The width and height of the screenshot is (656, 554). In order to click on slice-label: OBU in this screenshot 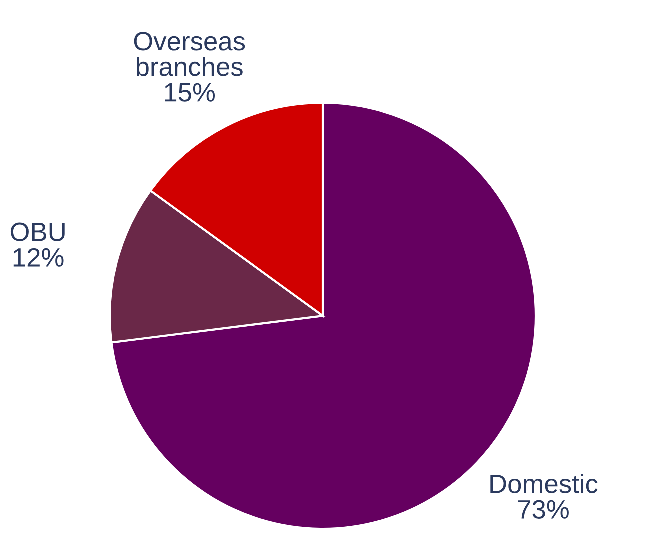, I will do `click(37, 232)`.